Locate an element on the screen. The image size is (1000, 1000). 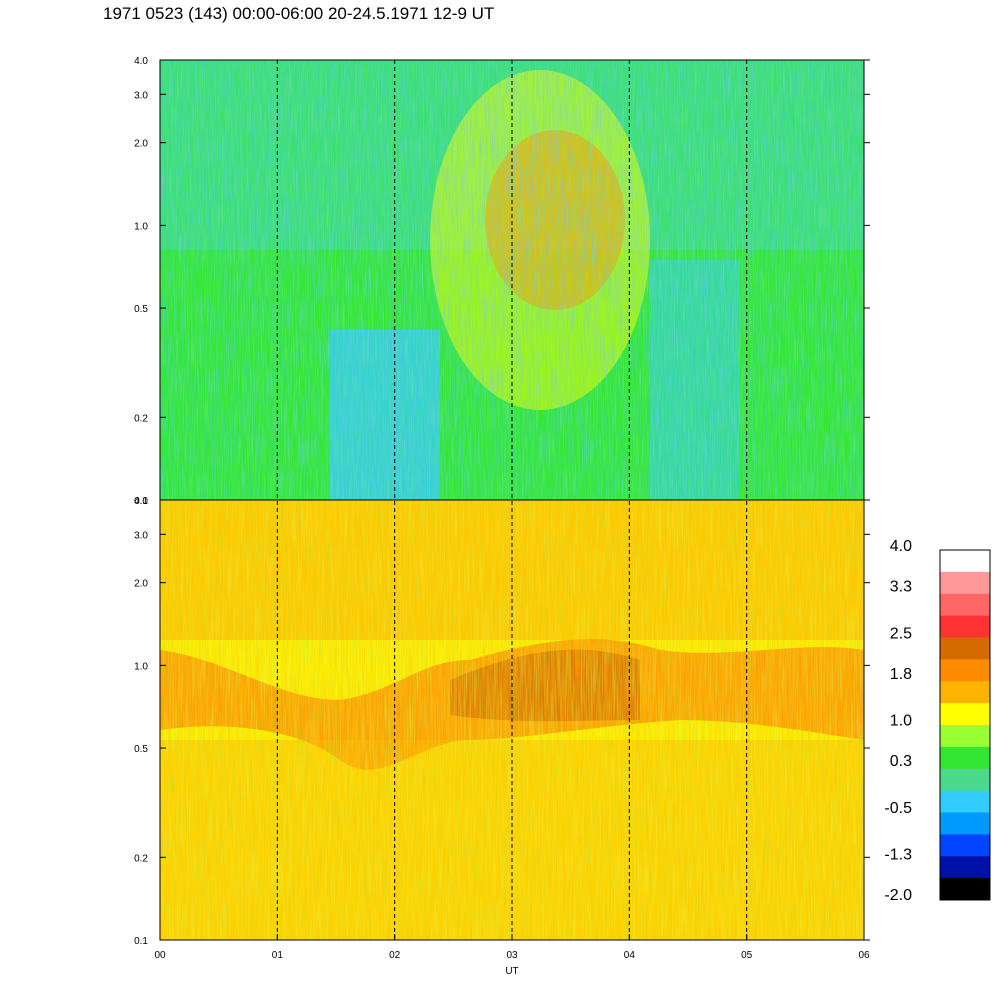
x-tick-label: 02 is located at coordinates (395, 955).